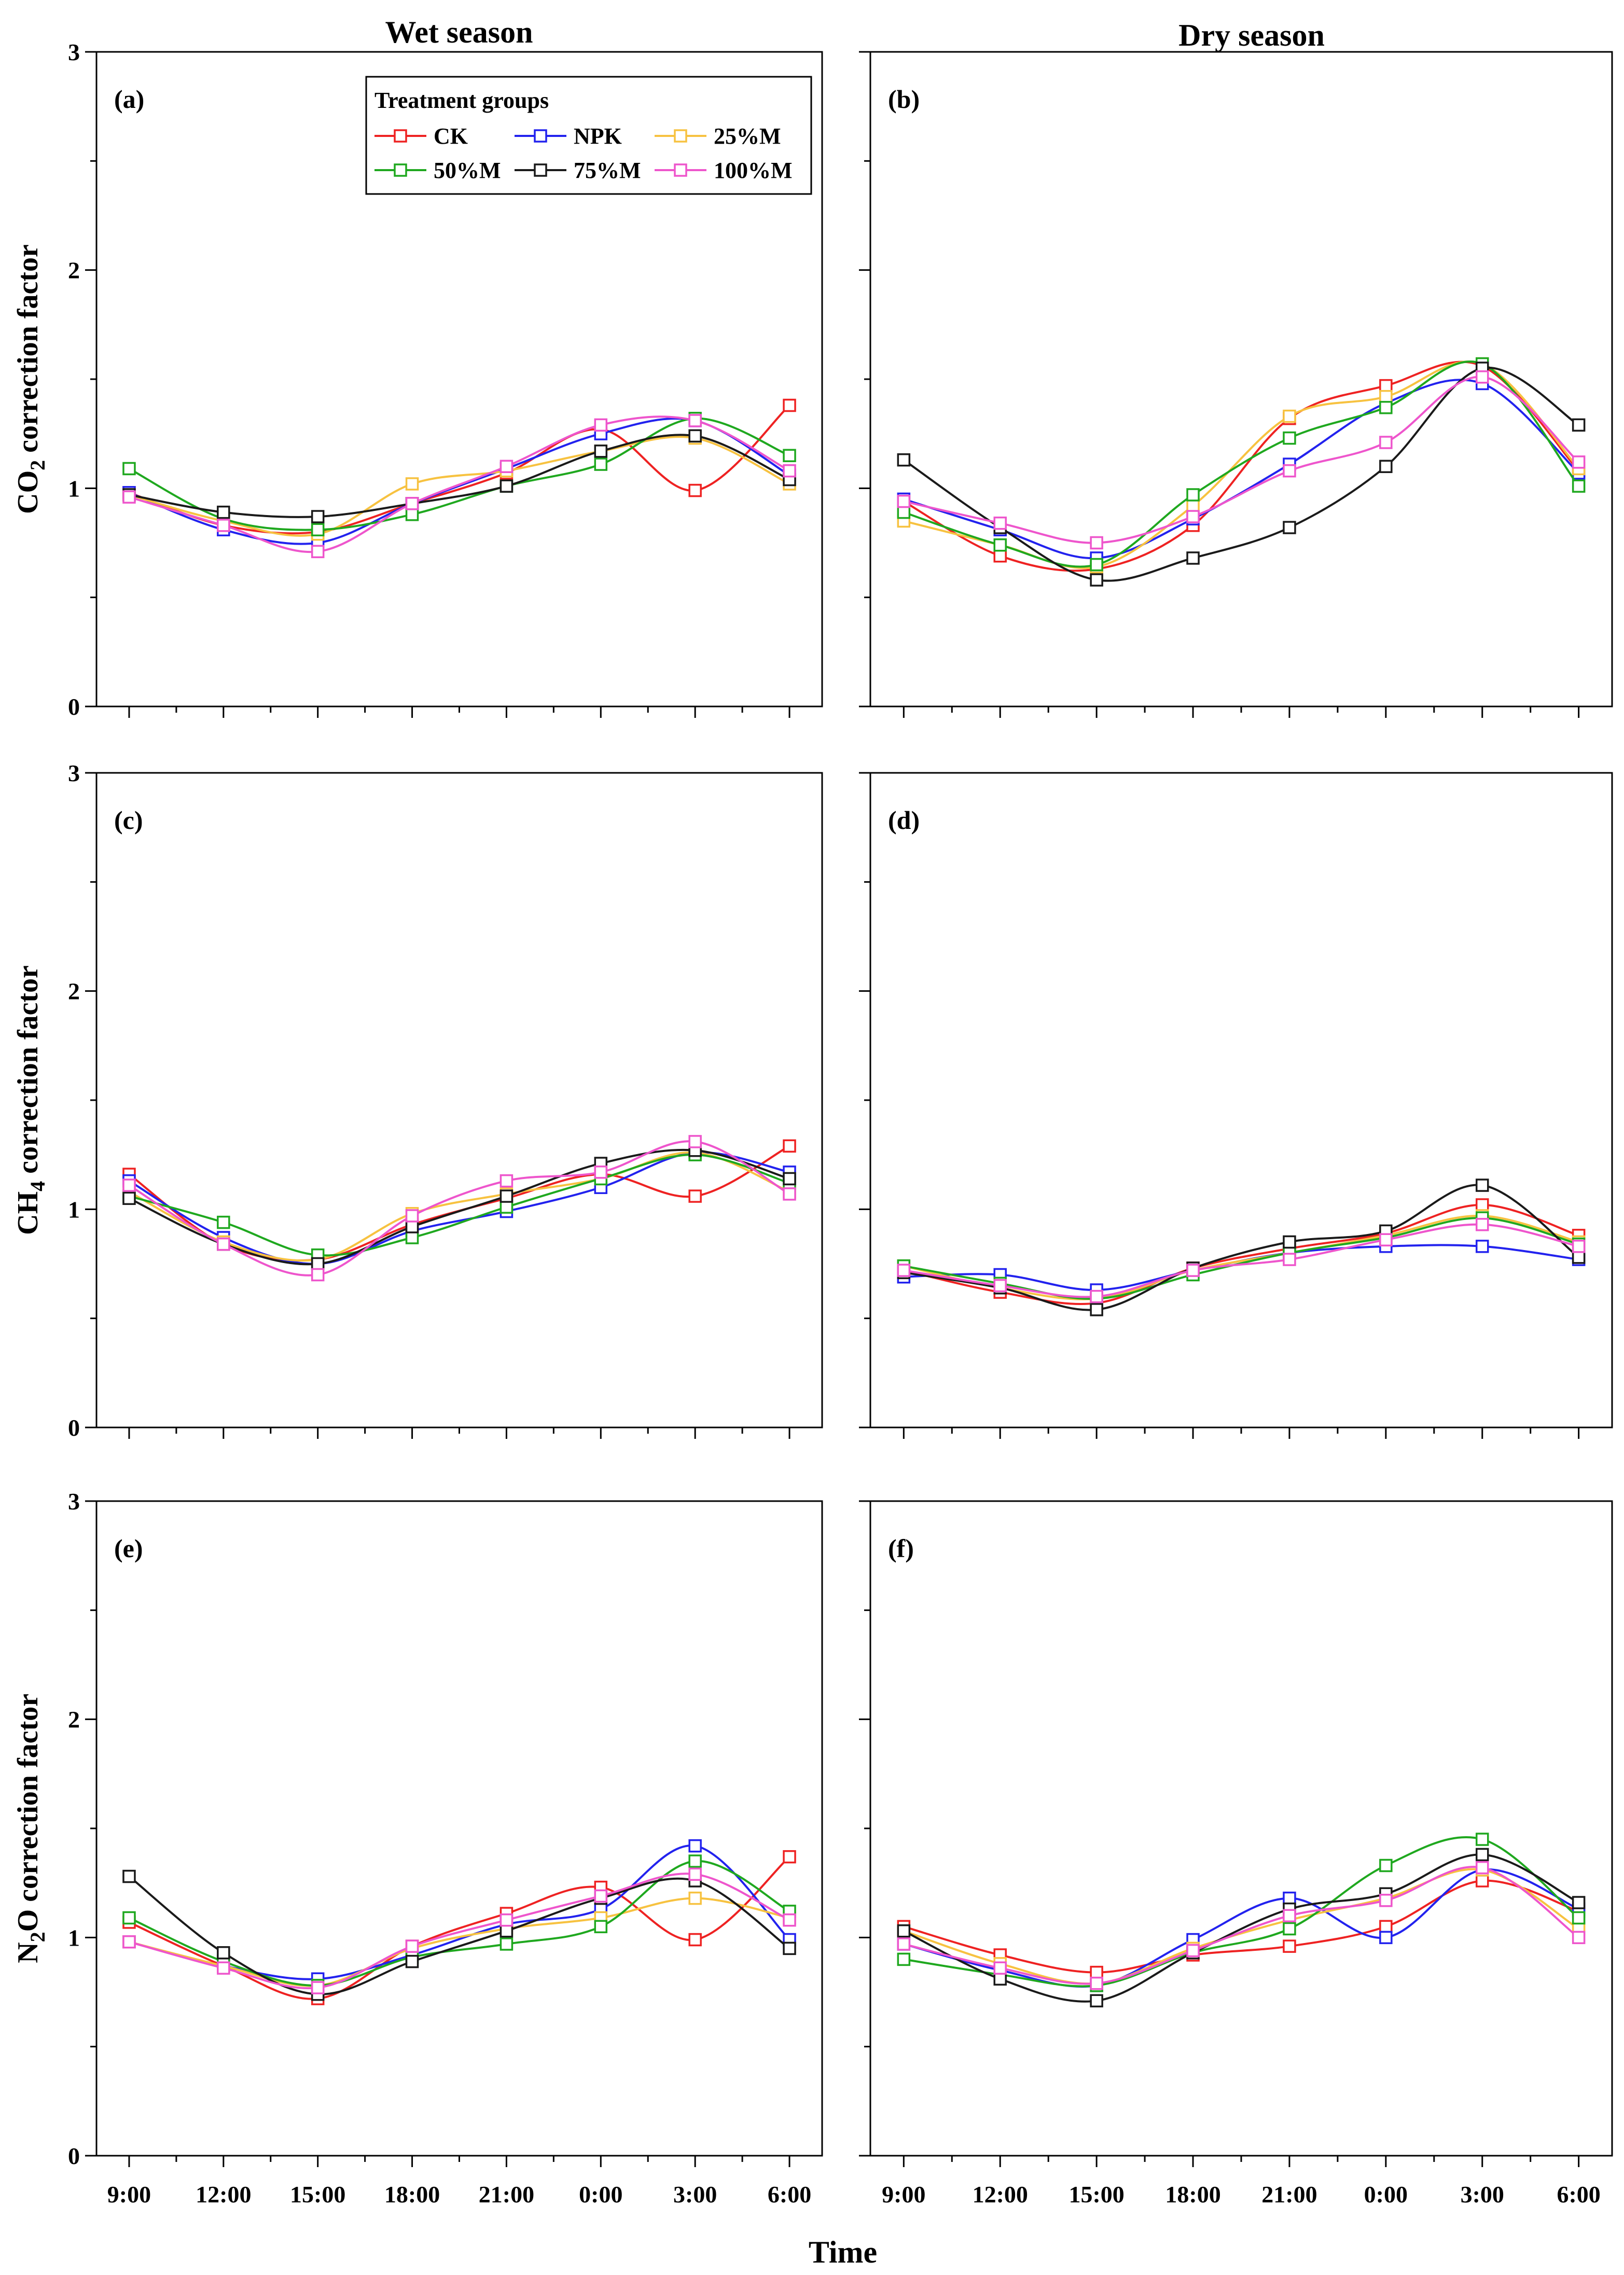 The image size is (1624, 2275). What do you see at coordinates (129, 99) in the screenshot?
I see `panel-label: (a)` at bounding box center [129, 99].